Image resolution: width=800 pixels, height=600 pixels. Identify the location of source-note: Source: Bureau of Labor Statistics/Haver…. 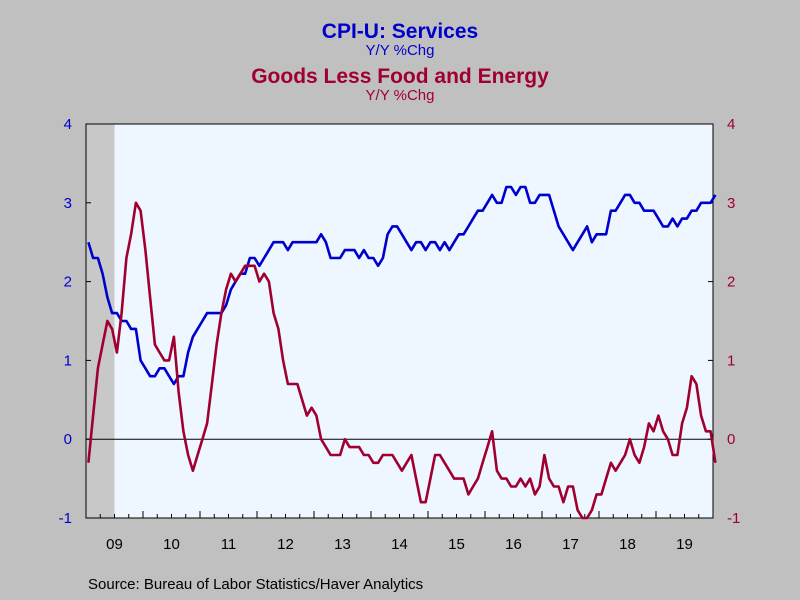
(256, 584).